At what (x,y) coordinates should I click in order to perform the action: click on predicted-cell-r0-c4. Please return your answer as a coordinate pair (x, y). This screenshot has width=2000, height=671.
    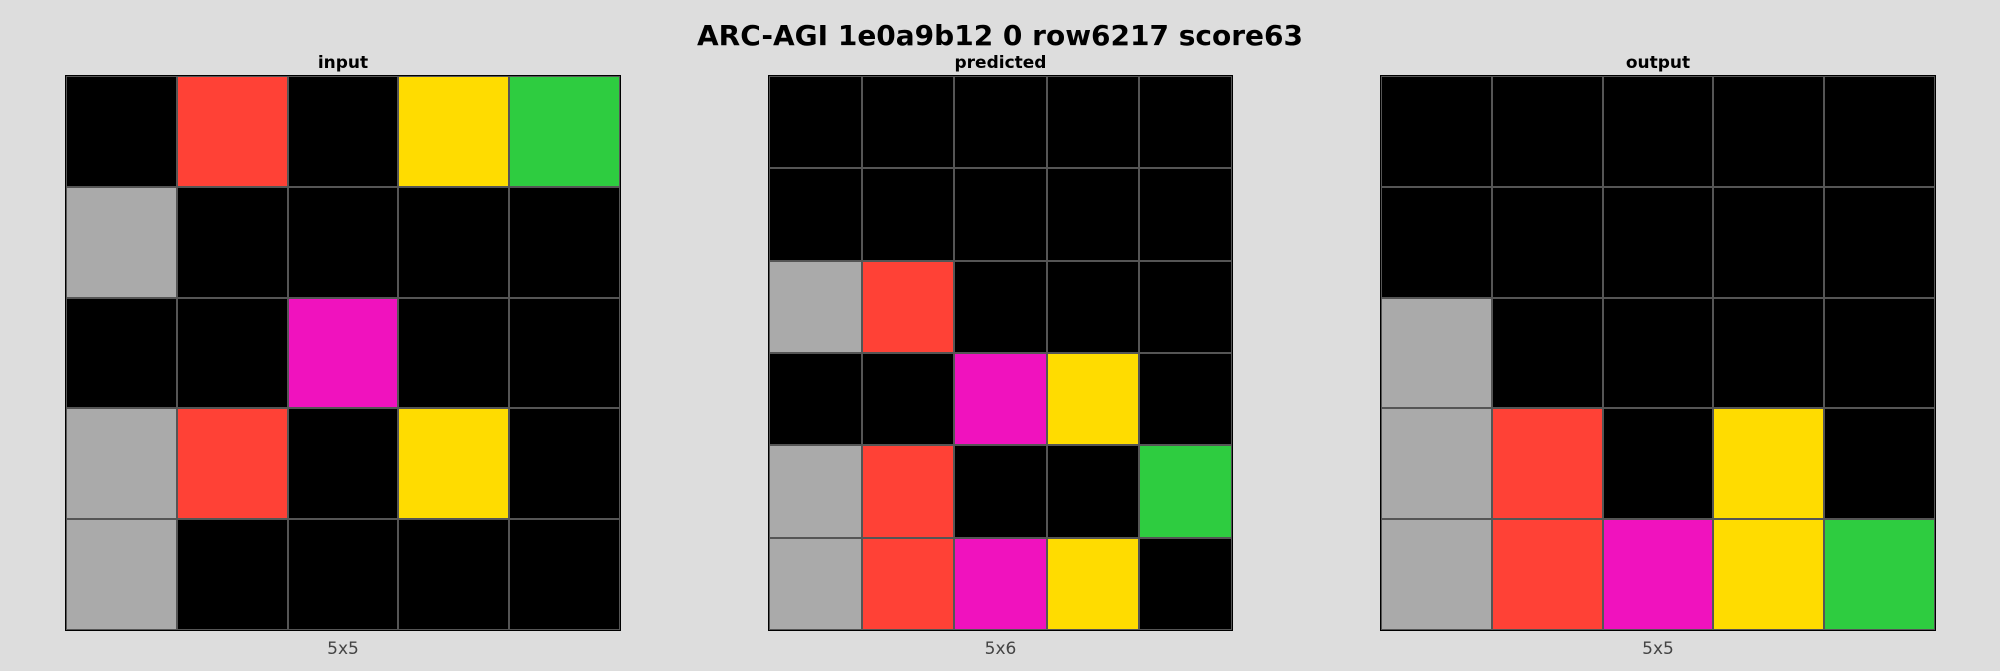
    Looking at the image, I should click on (1185, 122).